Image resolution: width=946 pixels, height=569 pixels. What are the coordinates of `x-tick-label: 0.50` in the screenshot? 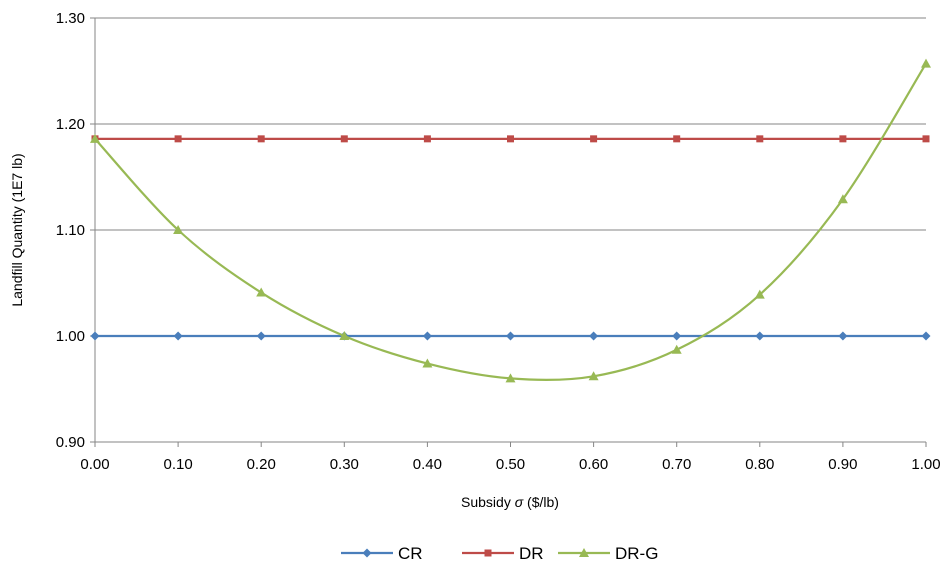 It's located at (510, 464).